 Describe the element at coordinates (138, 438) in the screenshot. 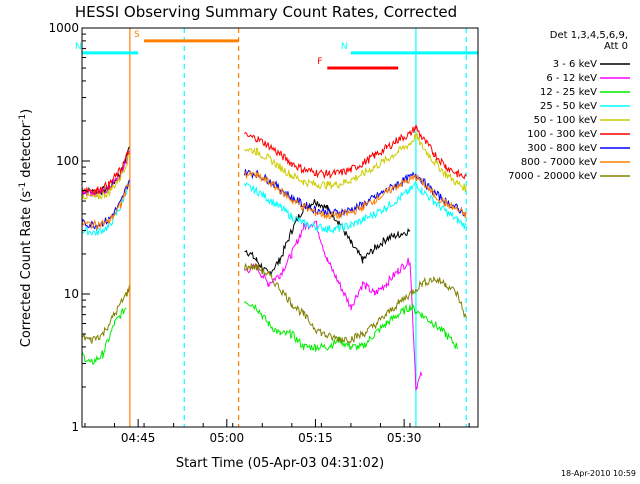

I see `x-tick-label-0: 04:45` at that location.